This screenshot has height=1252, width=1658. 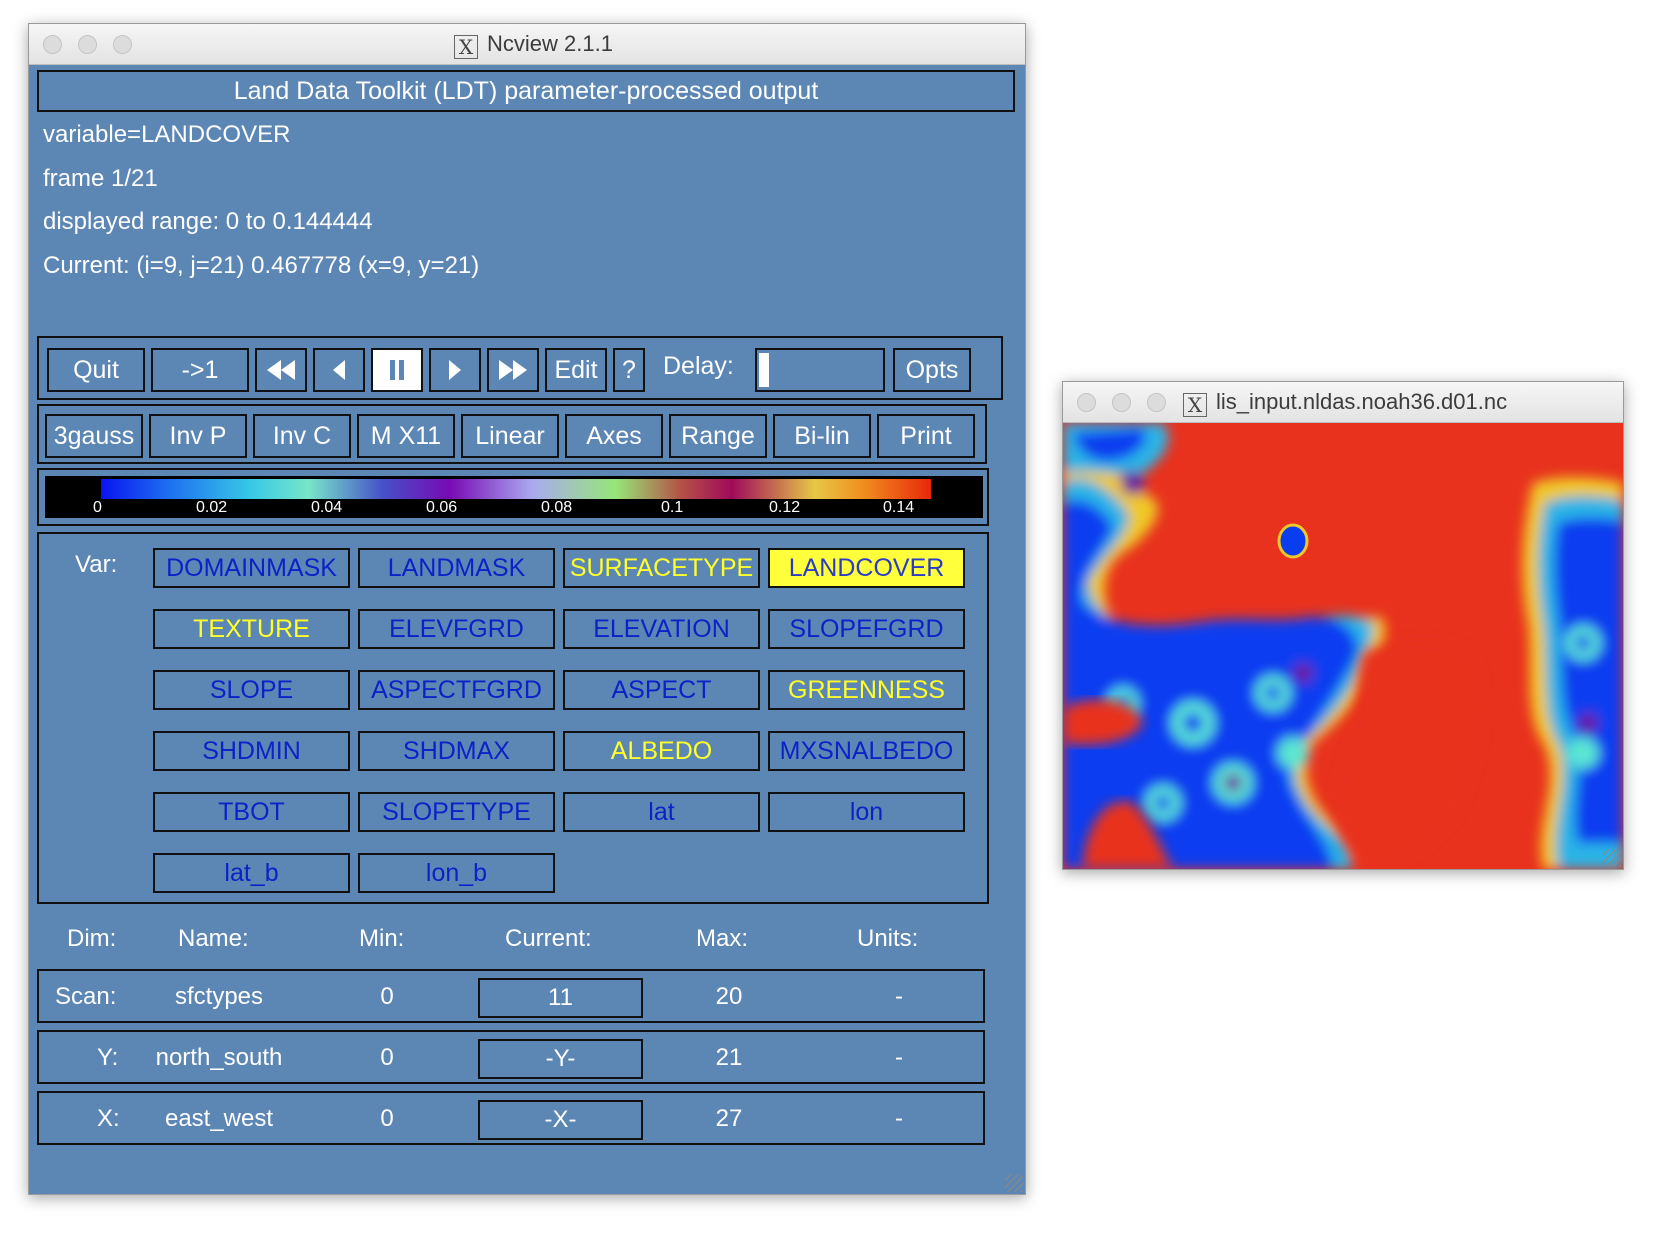 What do you see at coordinates (866, 812) in the screenshot?
I see `var-button-lon: lon` at bounding box center [866, 812].